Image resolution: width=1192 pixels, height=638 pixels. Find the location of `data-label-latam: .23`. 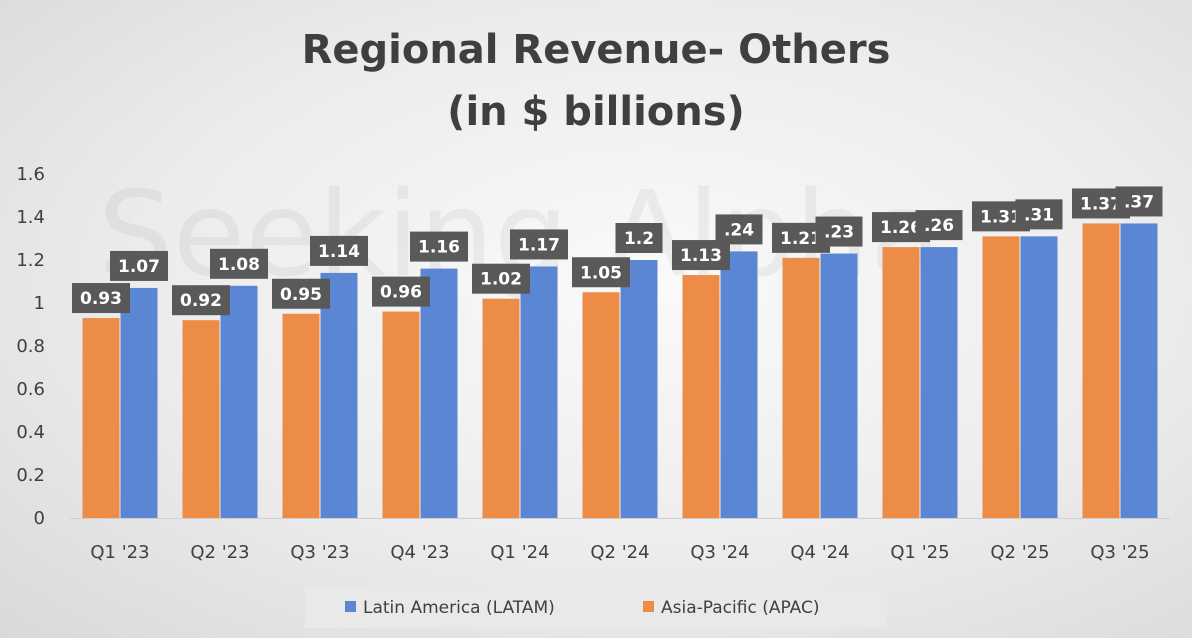

data-label-latam: .23 is located at coordinates (839, 231).